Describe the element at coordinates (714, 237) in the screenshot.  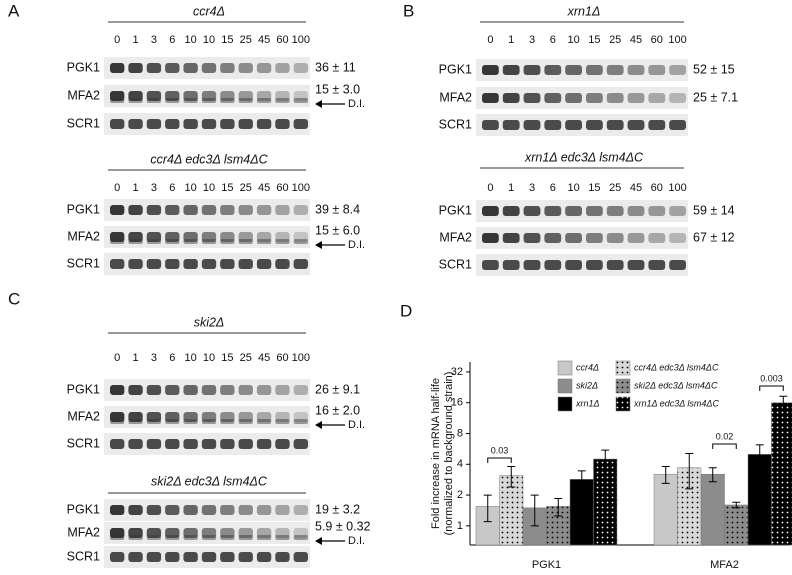
I see `half-life: 67 ± 12` at that location.